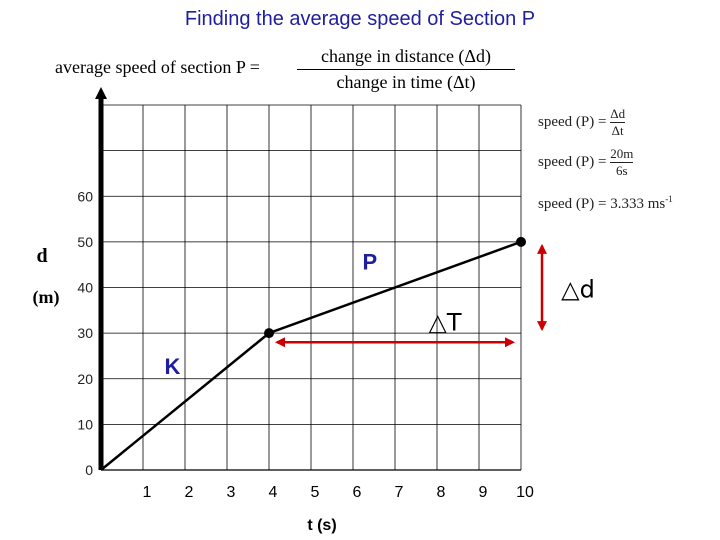  I want to click on y-tick-label: 60, so click(85, 196).